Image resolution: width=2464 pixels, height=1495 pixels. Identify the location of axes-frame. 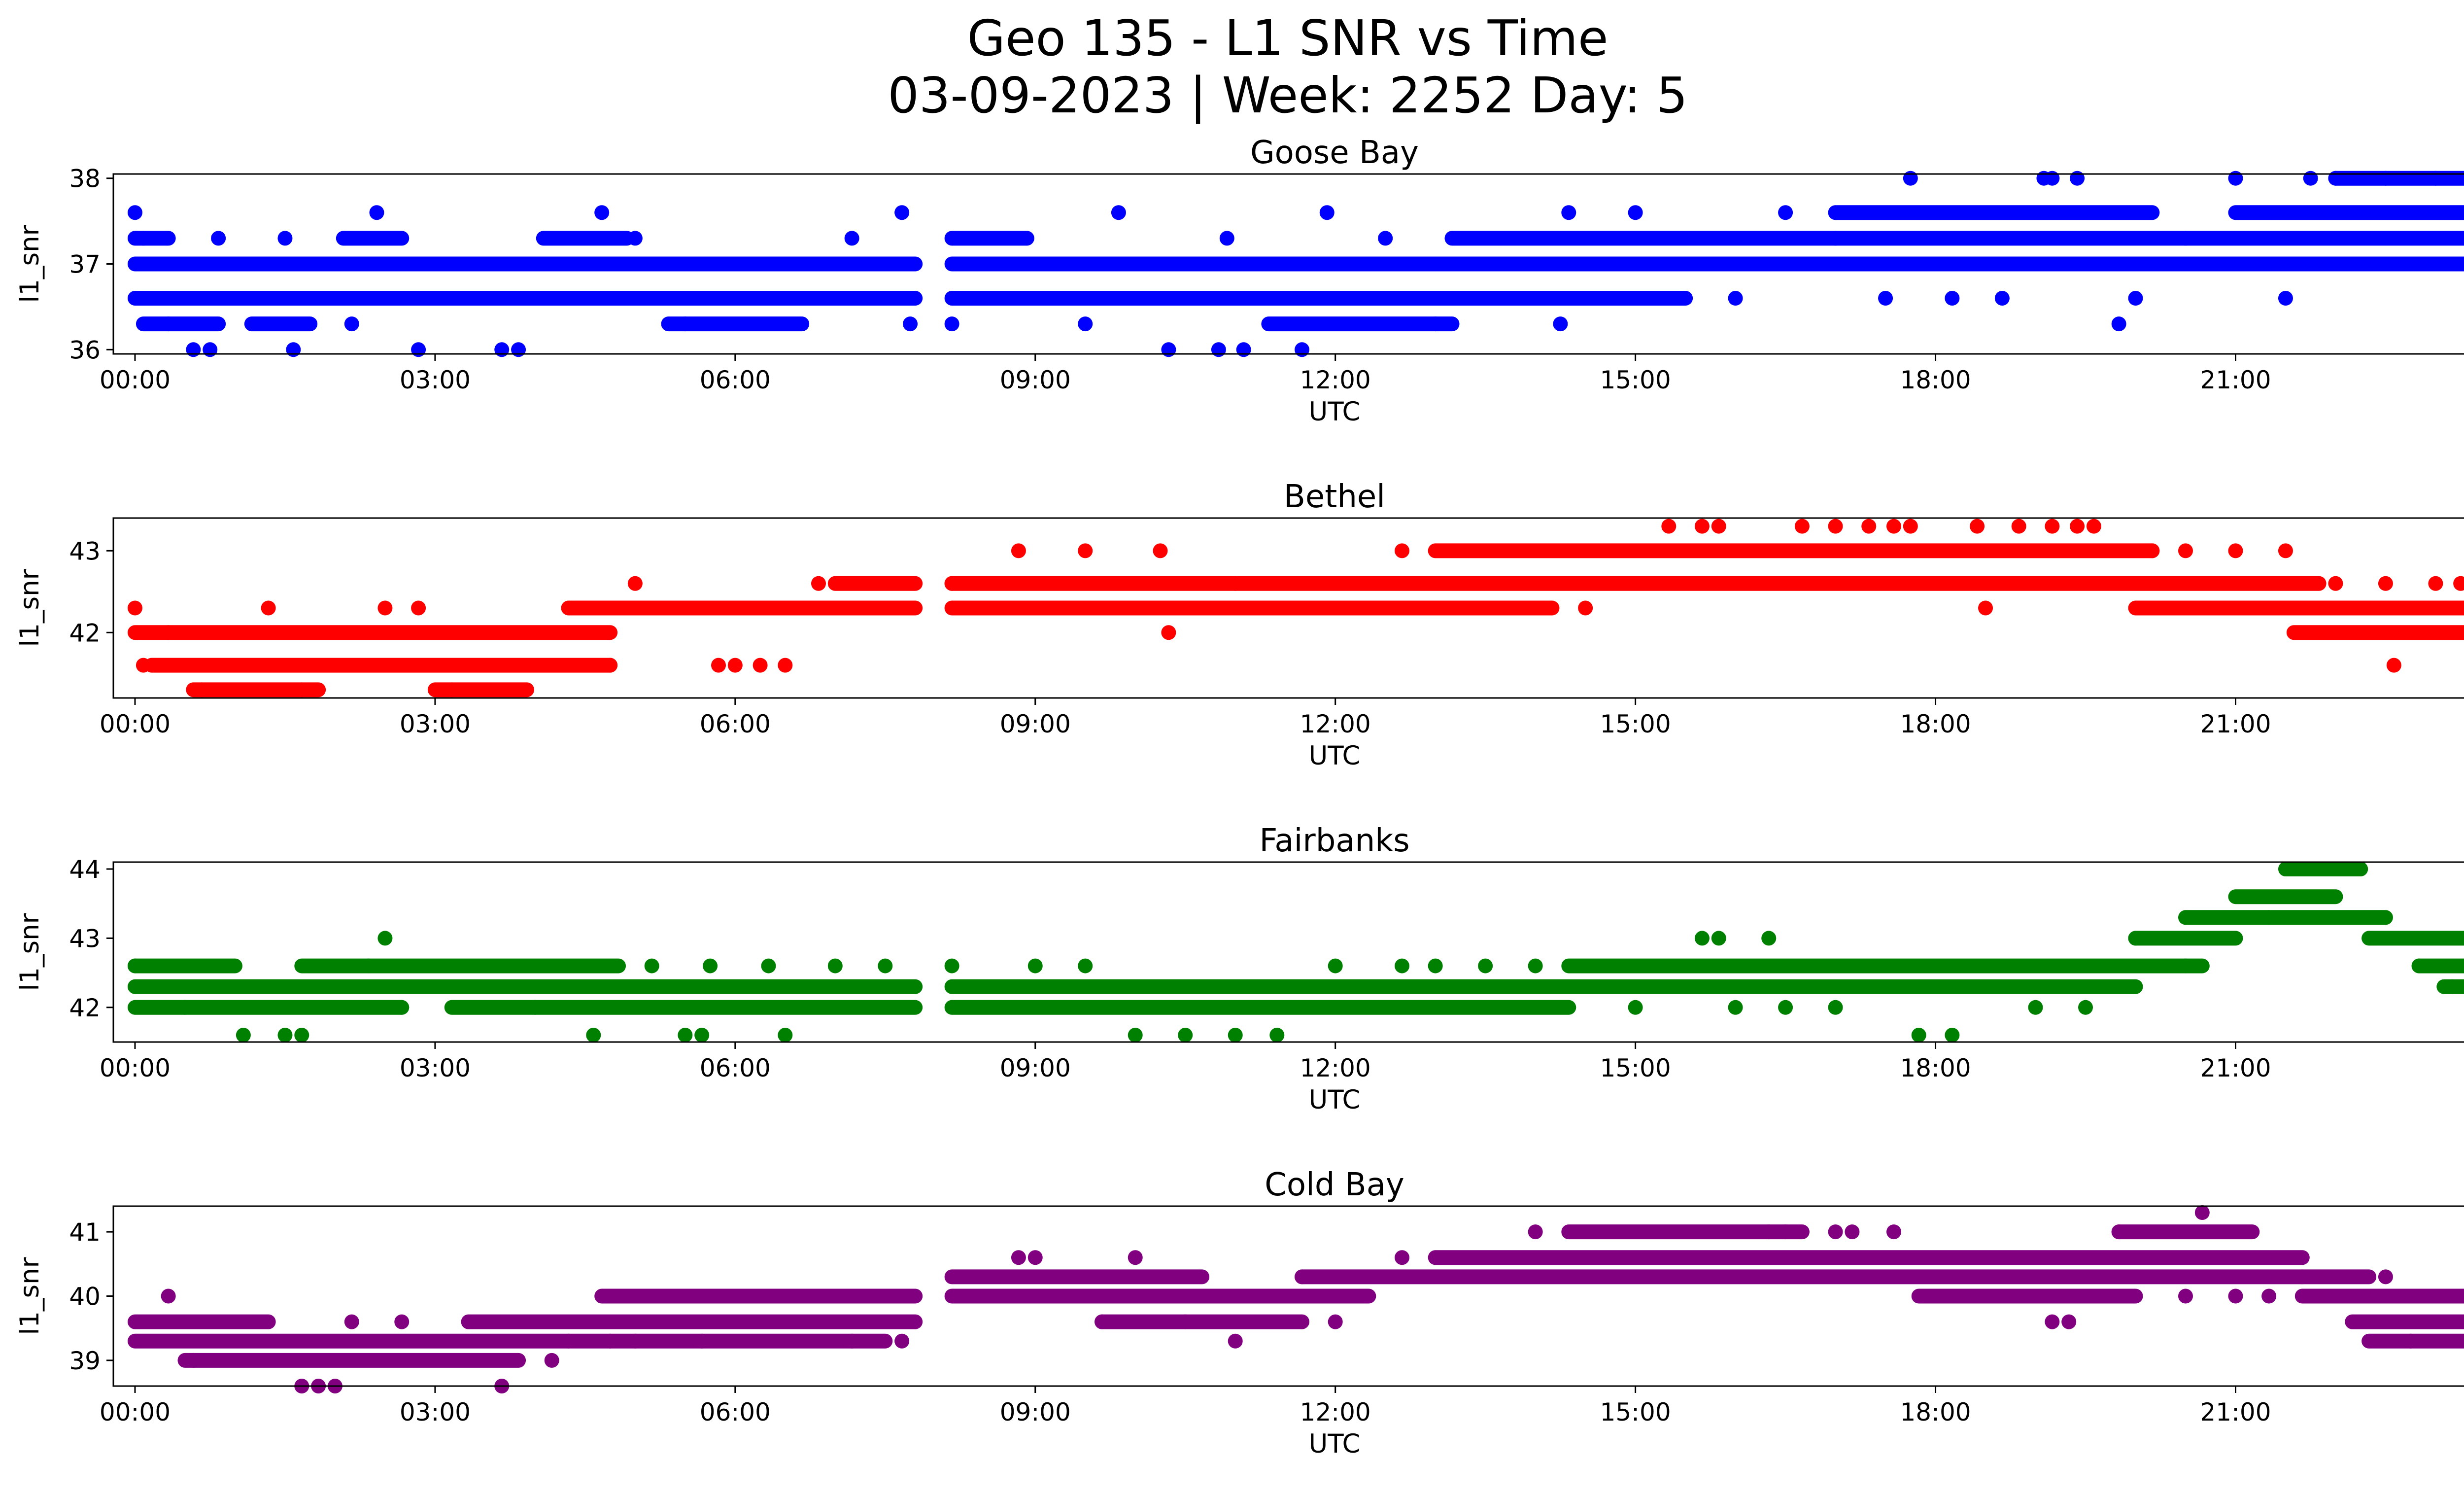
(1288, 952).